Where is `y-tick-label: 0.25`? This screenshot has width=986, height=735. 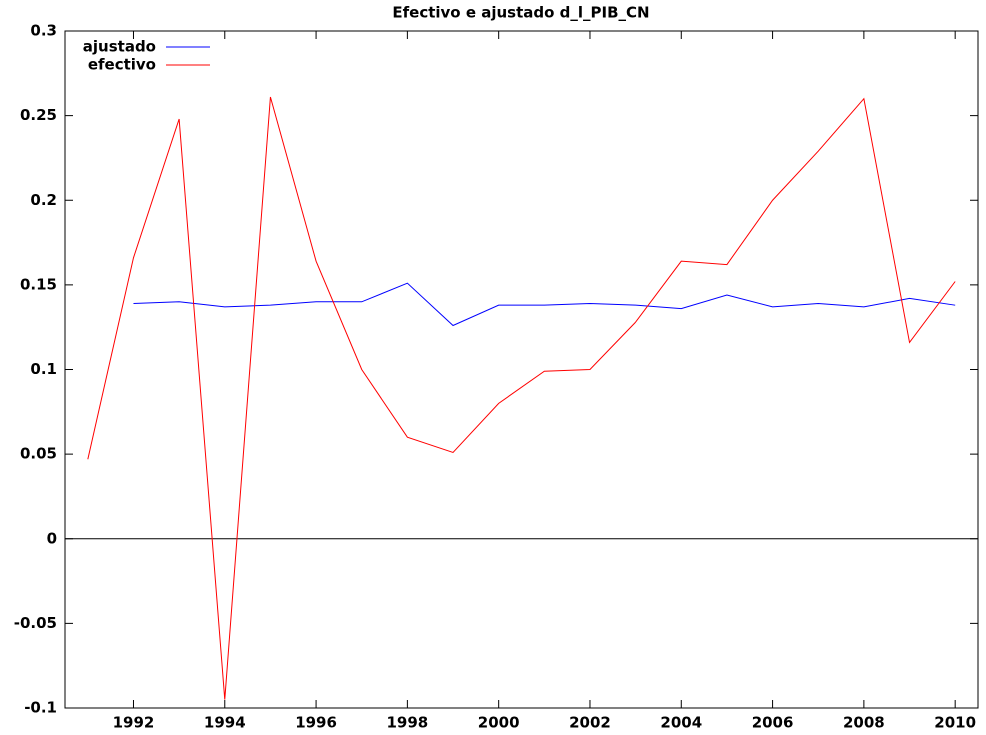
y-tick-label: 0.25 is located at coordinates (38, 115).